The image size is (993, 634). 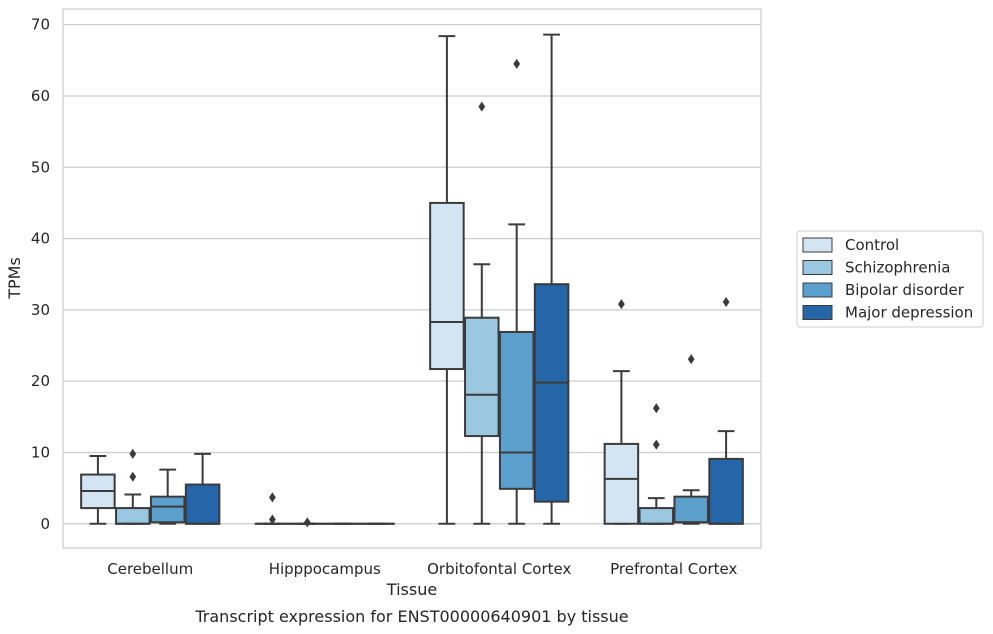 What do you see at coordinates (905, 290) in the screenshot?
I see `legend-label: Bipolar disorder` at bounding box center [905, 290].